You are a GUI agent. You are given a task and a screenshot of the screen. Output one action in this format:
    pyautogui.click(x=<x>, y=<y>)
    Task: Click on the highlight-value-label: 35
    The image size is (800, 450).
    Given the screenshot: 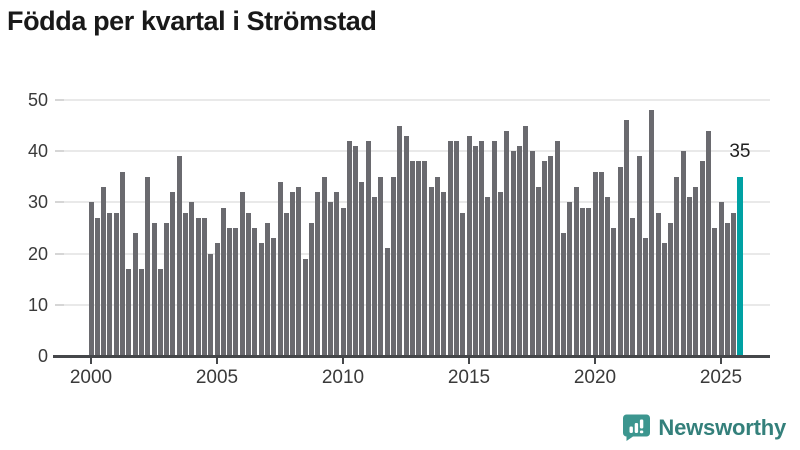 What is the action you would take?
    pyautogui.click(x=740, y=151)
    